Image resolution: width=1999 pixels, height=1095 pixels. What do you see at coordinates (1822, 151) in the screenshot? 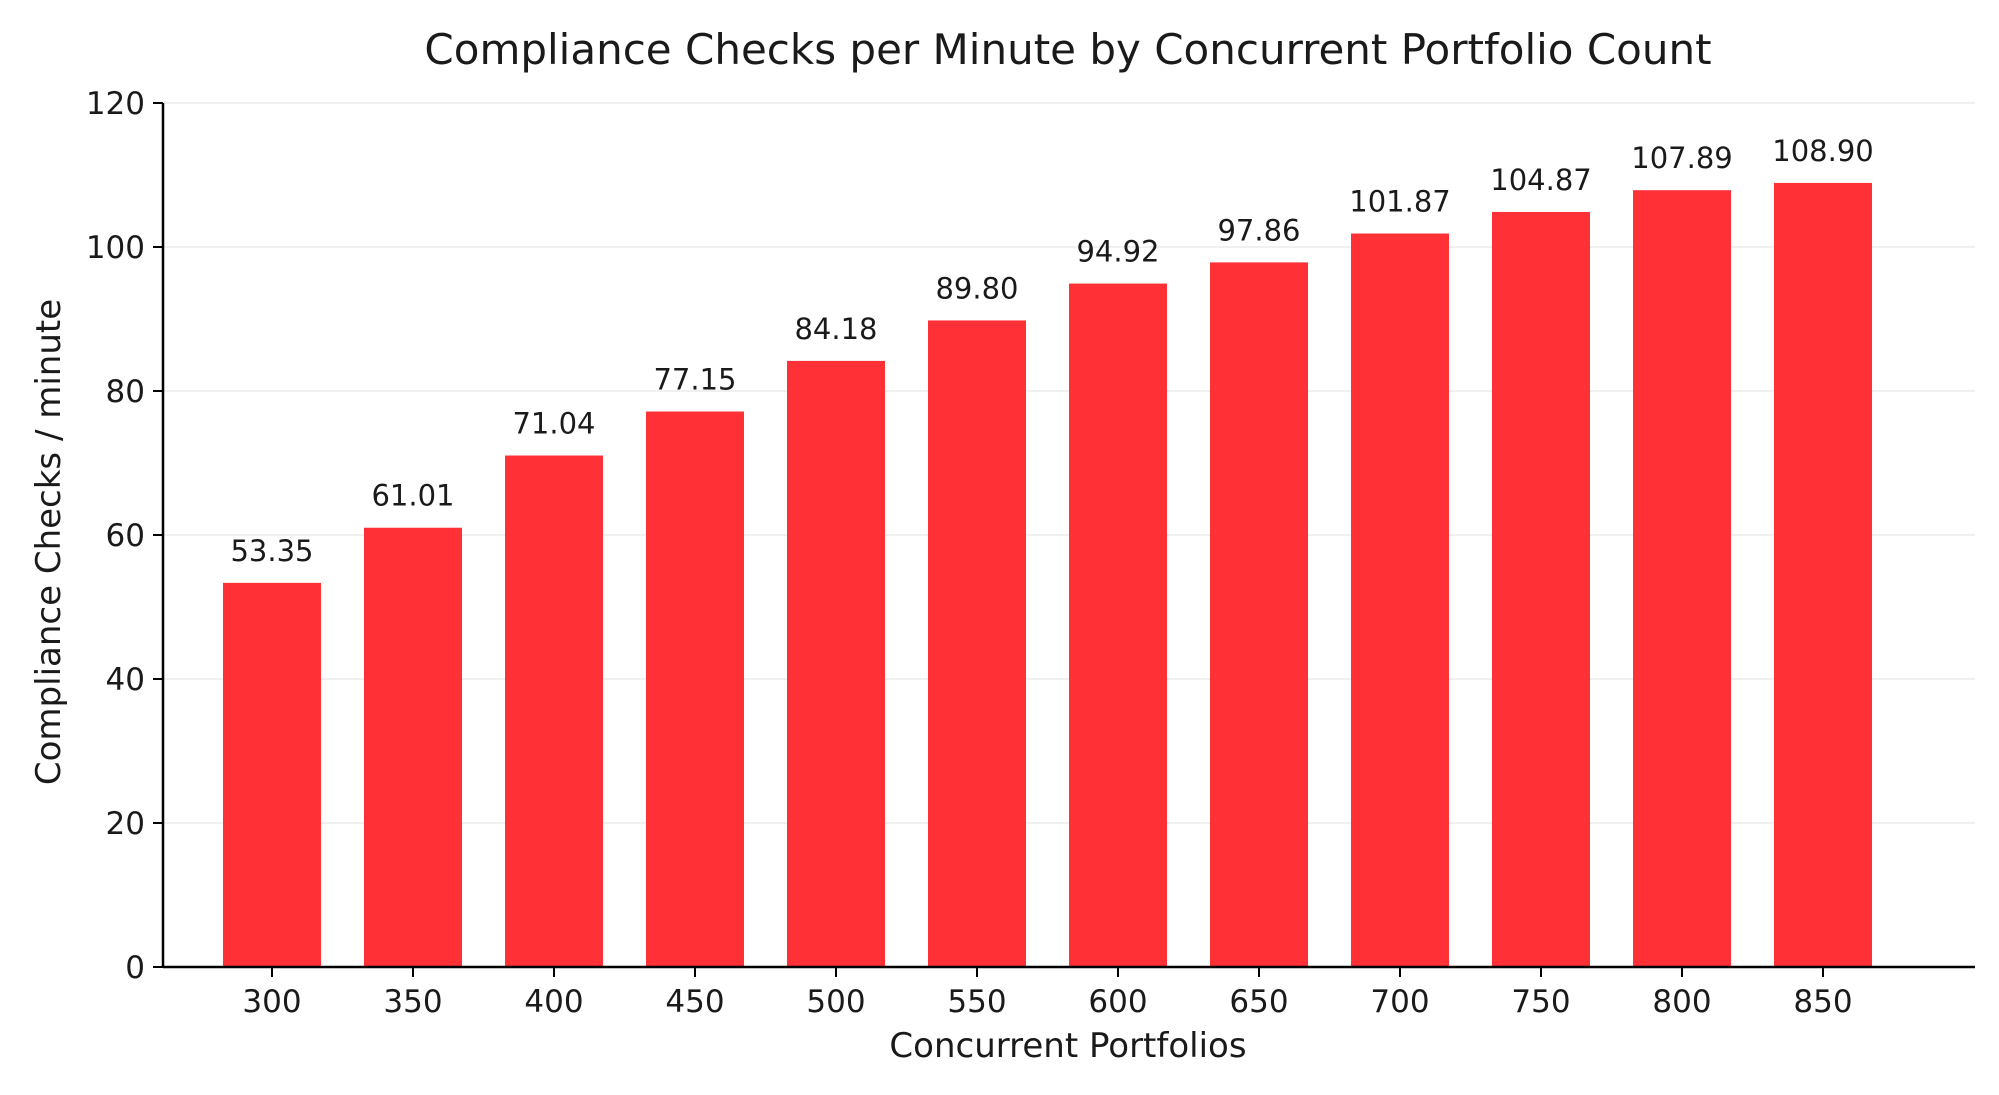
I see `data-label: 108.90` at bounding box center [1822, 151].